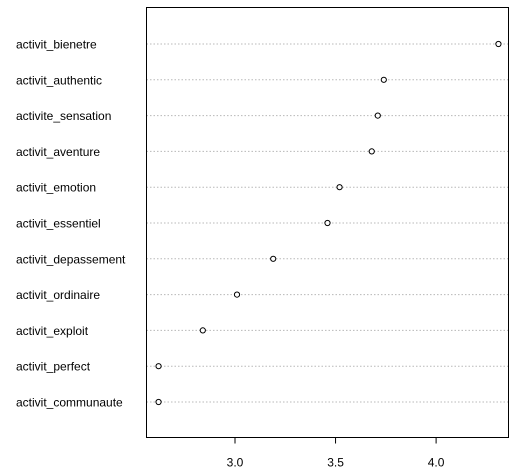 This screenshot has width=509, height=473. Describe the element at coordinates (235, 463) in the screenshot. I see `x-tick-label: 3.0` at that location.